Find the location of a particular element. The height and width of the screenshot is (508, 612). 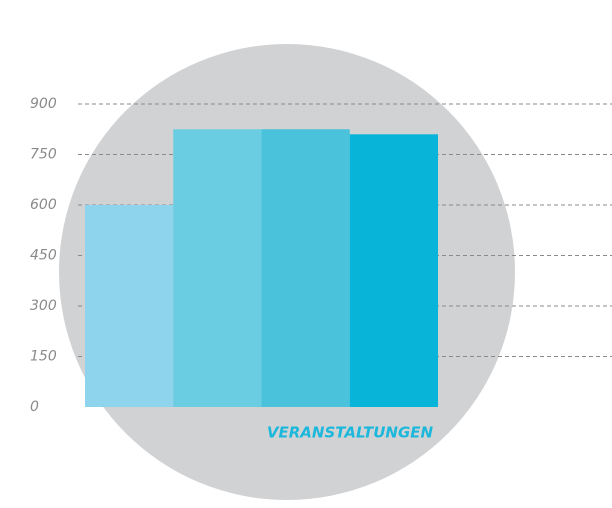

y-tick-label: 150 is located at coordinates (43, 357).